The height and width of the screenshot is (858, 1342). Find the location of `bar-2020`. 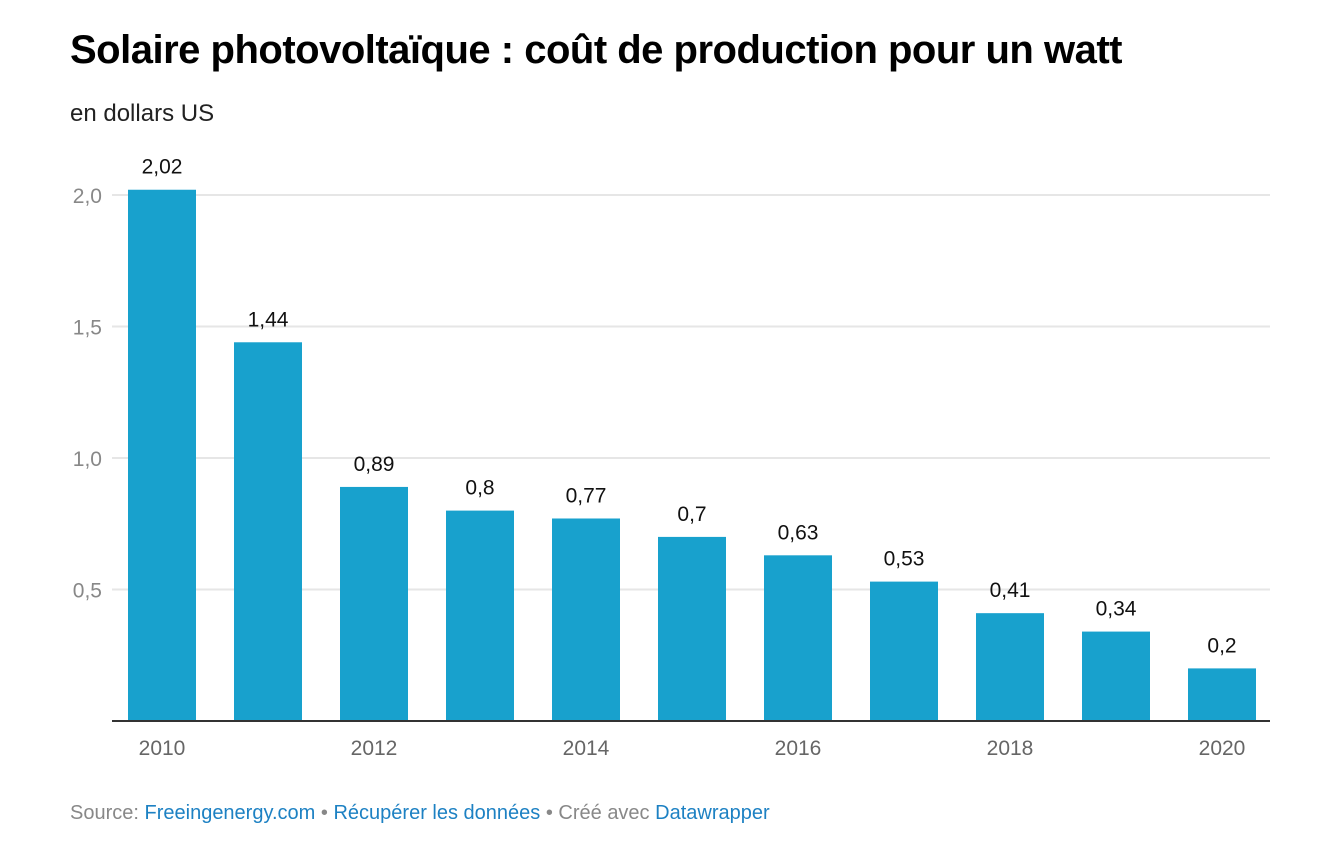

bar-2020 is located at coordinates (1222, 694).